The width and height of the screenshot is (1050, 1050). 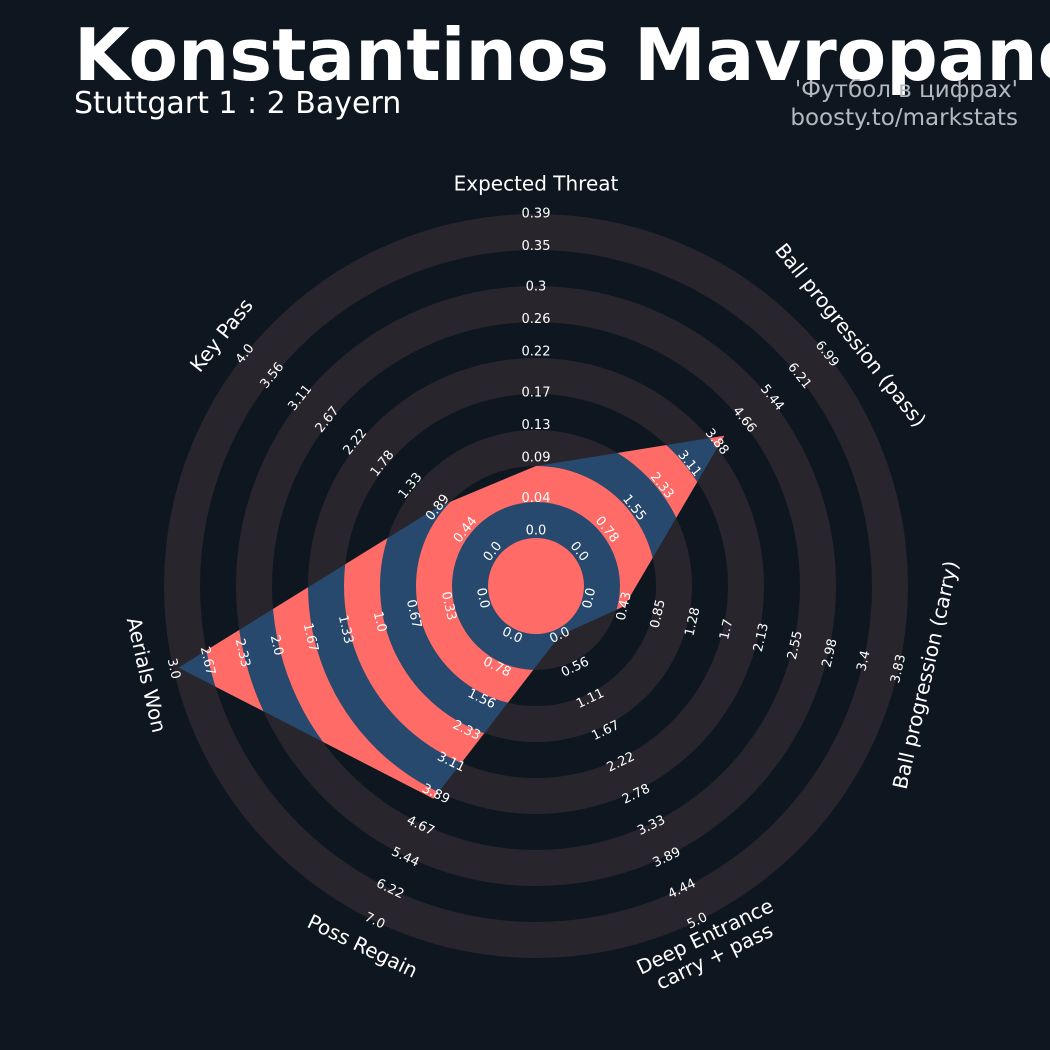 What do you see at coordinates (692, 622) in the screenshot?
I see `tick-label: 1.28` at bounding box center [692, 622].